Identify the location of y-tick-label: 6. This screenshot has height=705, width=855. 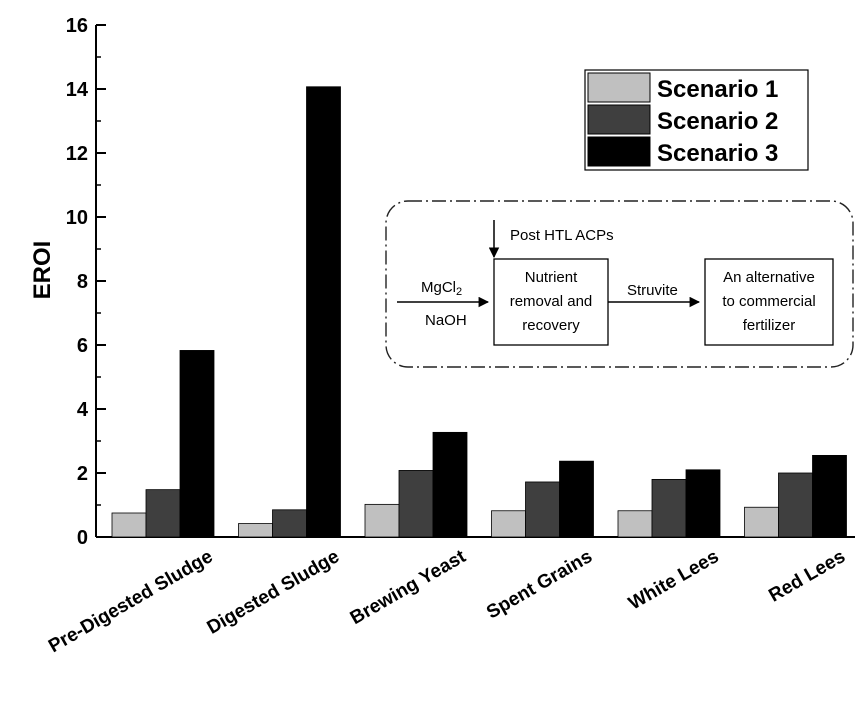
(82, 346).